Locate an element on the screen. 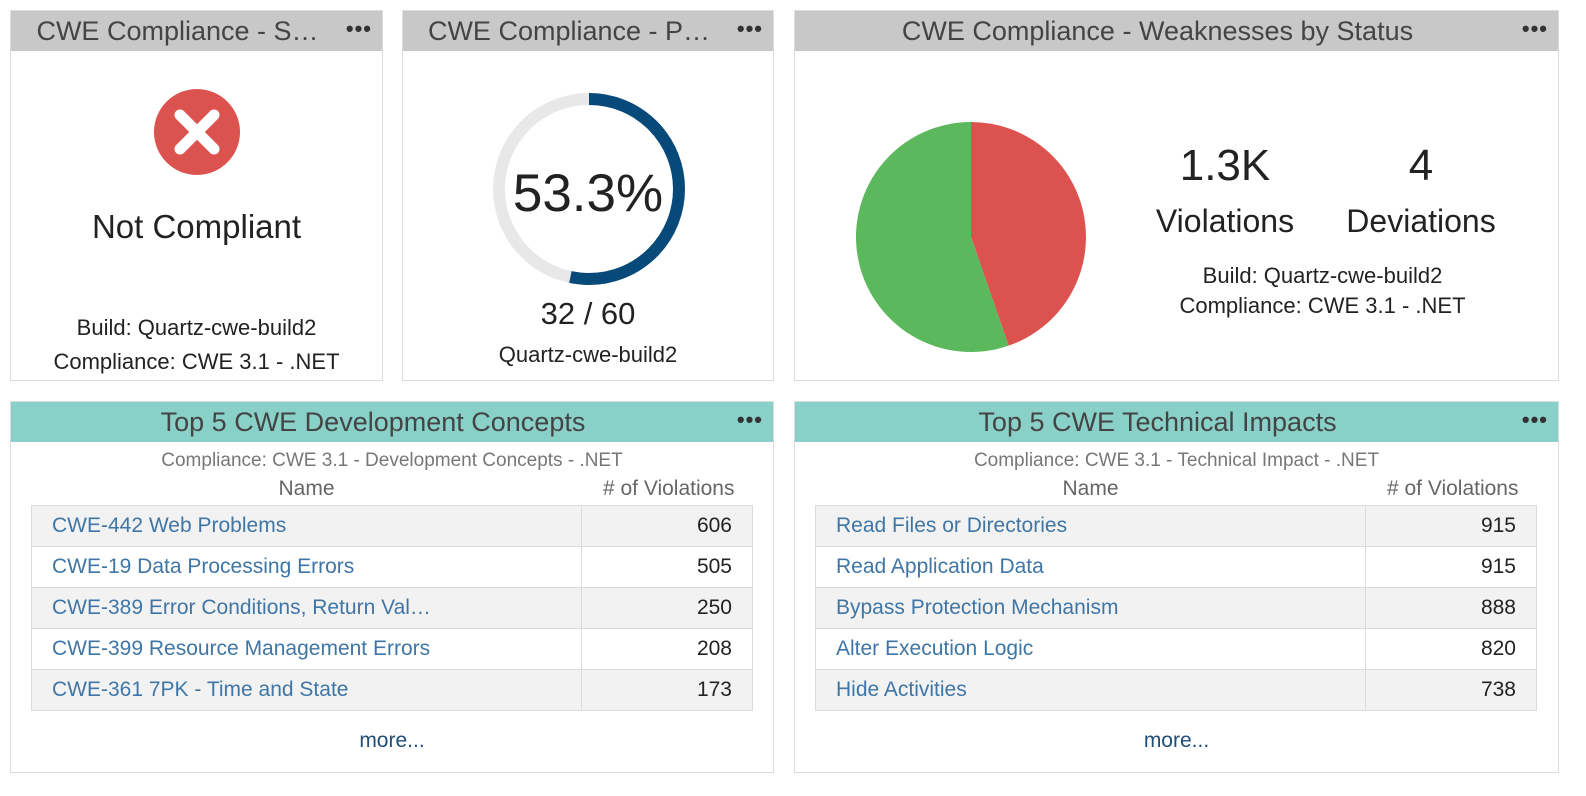  impacts-widget-header: Top 5 CWE Technical Impacts ••• is located at coordinates (1176, 422).